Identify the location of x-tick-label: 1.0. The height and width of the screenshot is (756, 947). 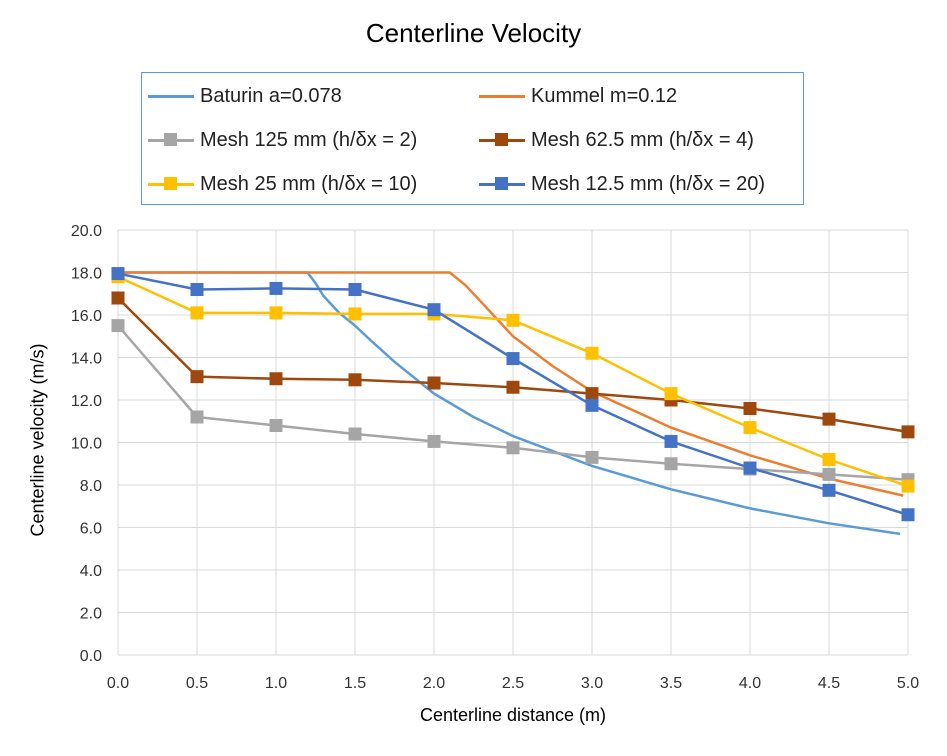
(276, 683).